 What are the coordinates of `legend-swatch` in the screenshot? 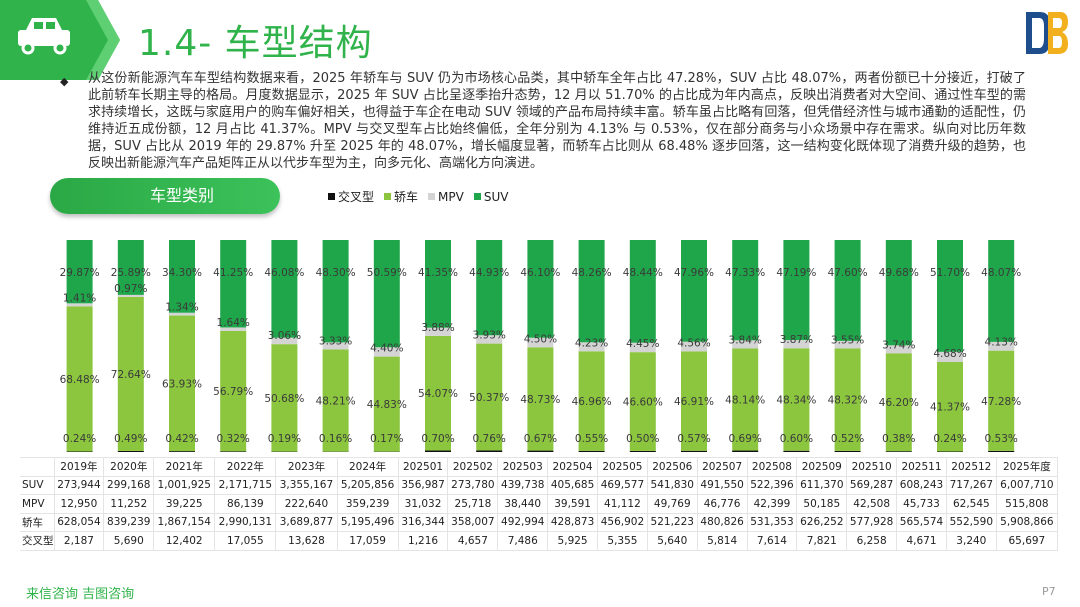 It's located at (432, 196).